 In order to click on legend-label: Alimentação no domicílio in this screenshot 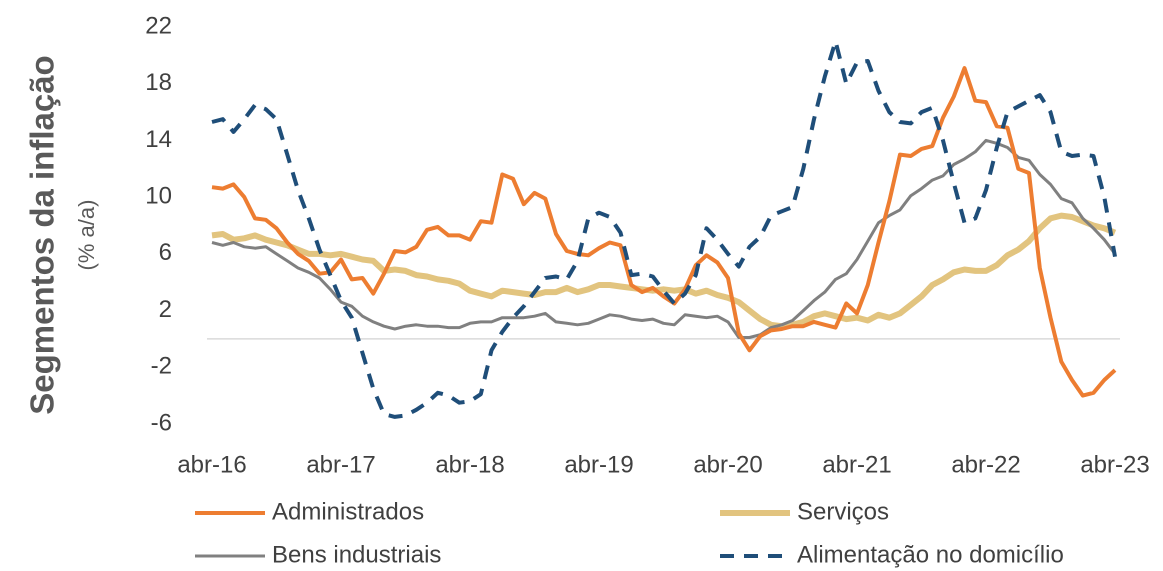, I will do `click(930, 554)`.